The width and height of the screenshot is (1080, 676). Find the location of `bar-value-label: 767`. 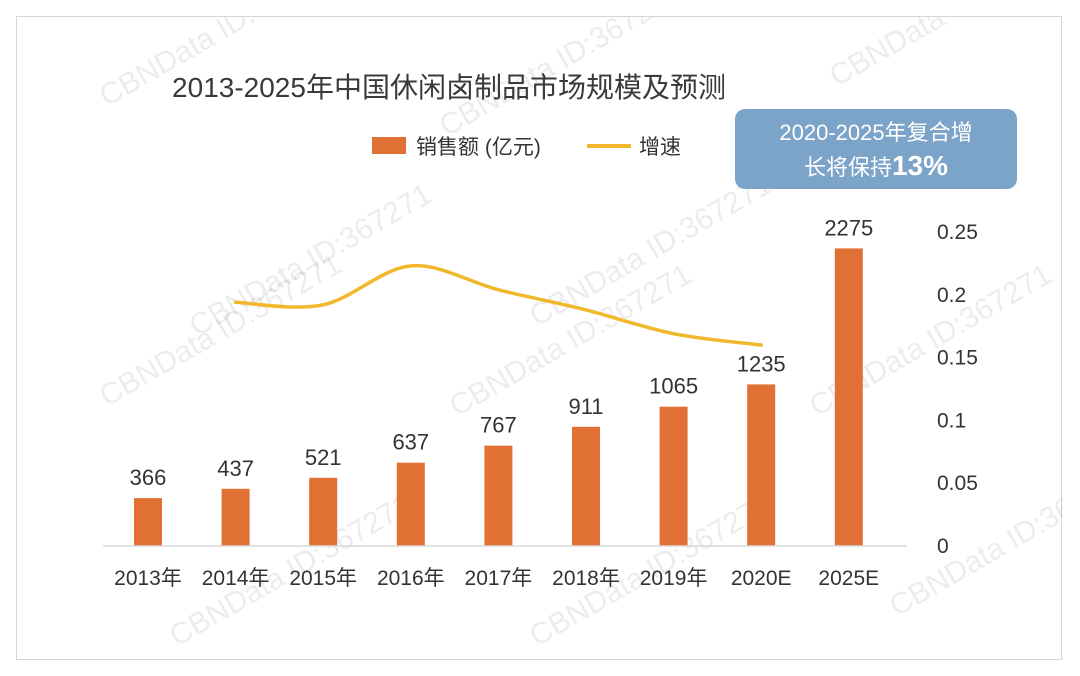

bar-value-label: 767 is located at coordinates (498, 425).